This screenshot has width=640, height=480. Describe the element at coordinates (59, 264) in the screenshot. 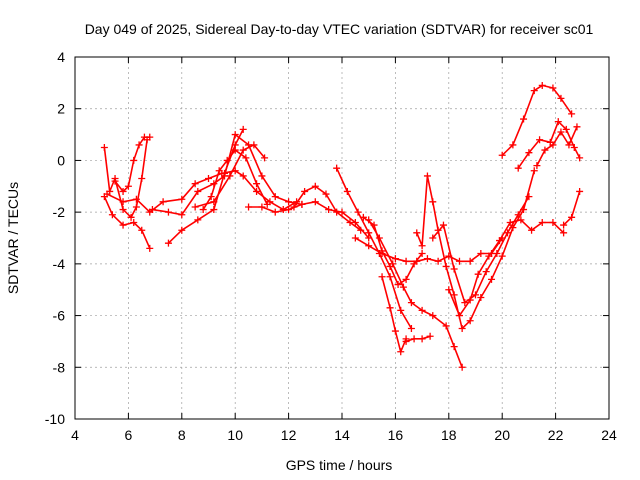

I see `y-tick-label: -4` at that location.